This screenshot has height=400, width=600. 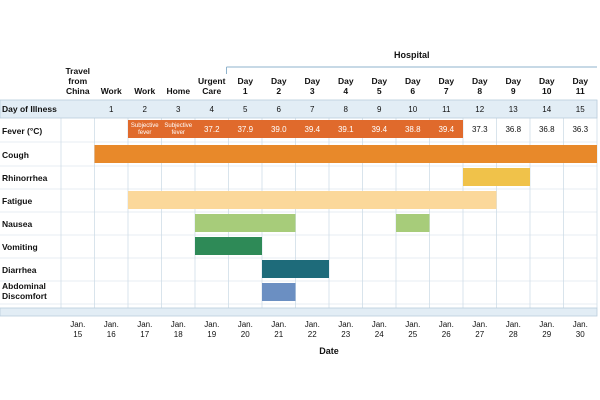 I want to click on date-tick-line: 22, so click(x=312, y=334).